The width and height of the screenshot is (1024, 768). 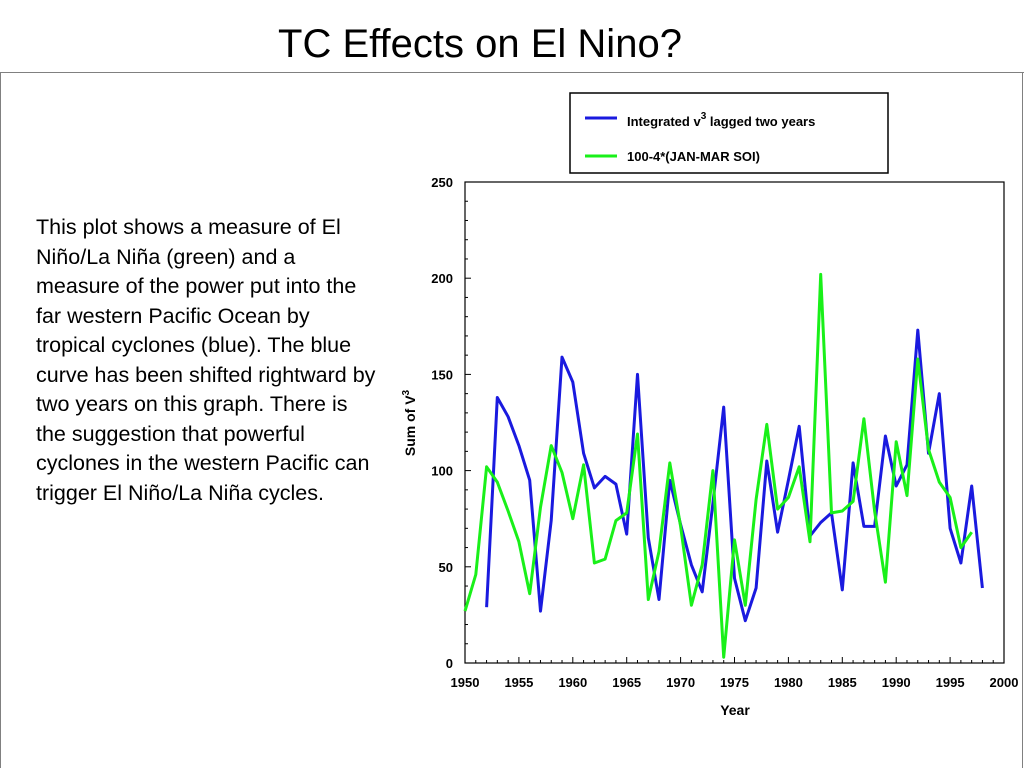 I want to click on x-axis-label: Year, so click(x=735, y=710).